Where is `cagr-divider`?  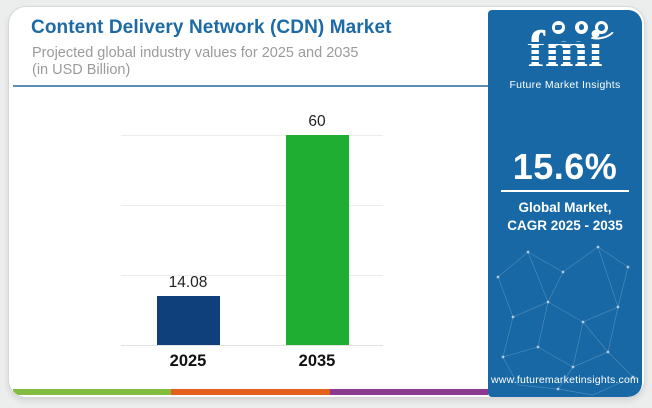 cagr-divider is located at coordinates (565, 191).